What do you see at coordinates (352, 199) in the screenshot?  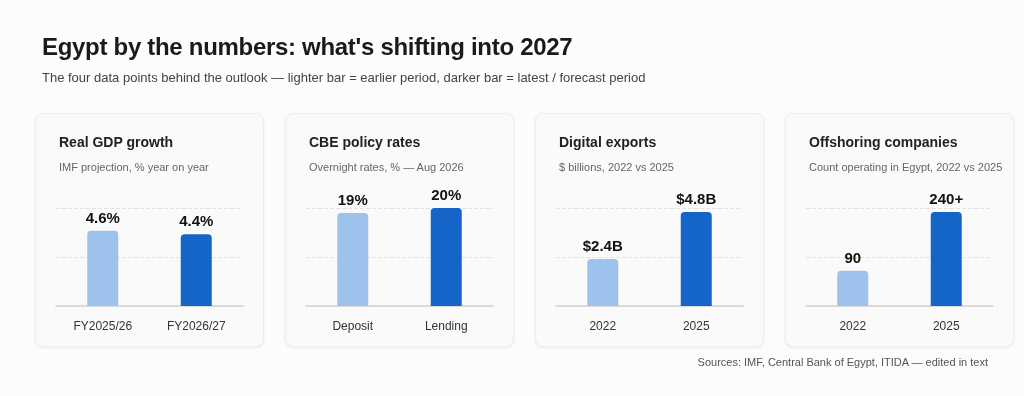 I see `data-label: 19%` at bounding box center [352, 199].